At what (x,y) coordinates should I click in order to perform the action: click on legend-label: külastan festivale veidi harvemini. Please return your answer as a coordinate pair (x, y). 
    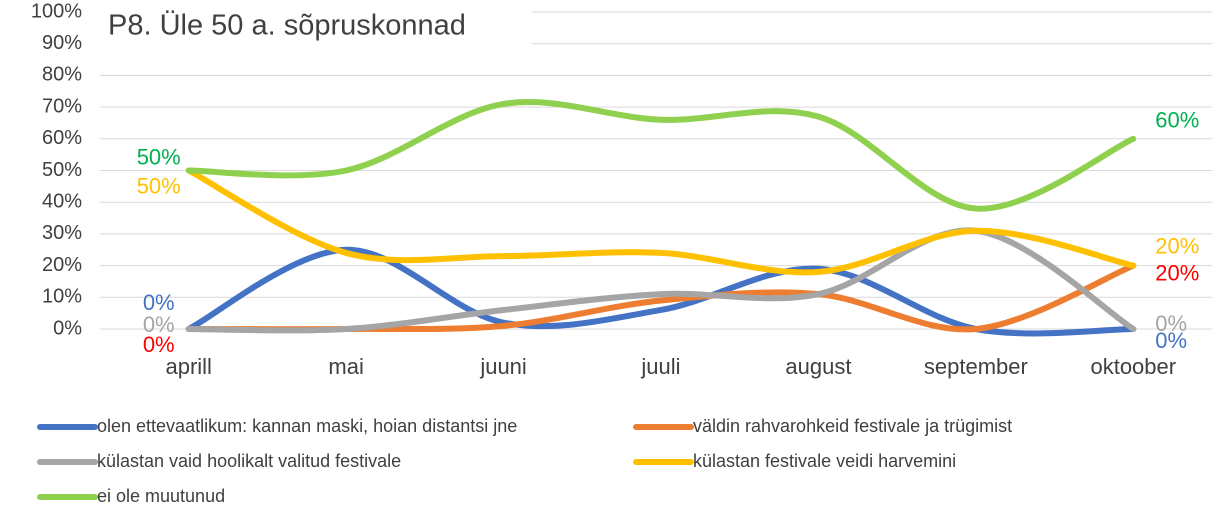
    Looking at the image, I should click on (824, 461).